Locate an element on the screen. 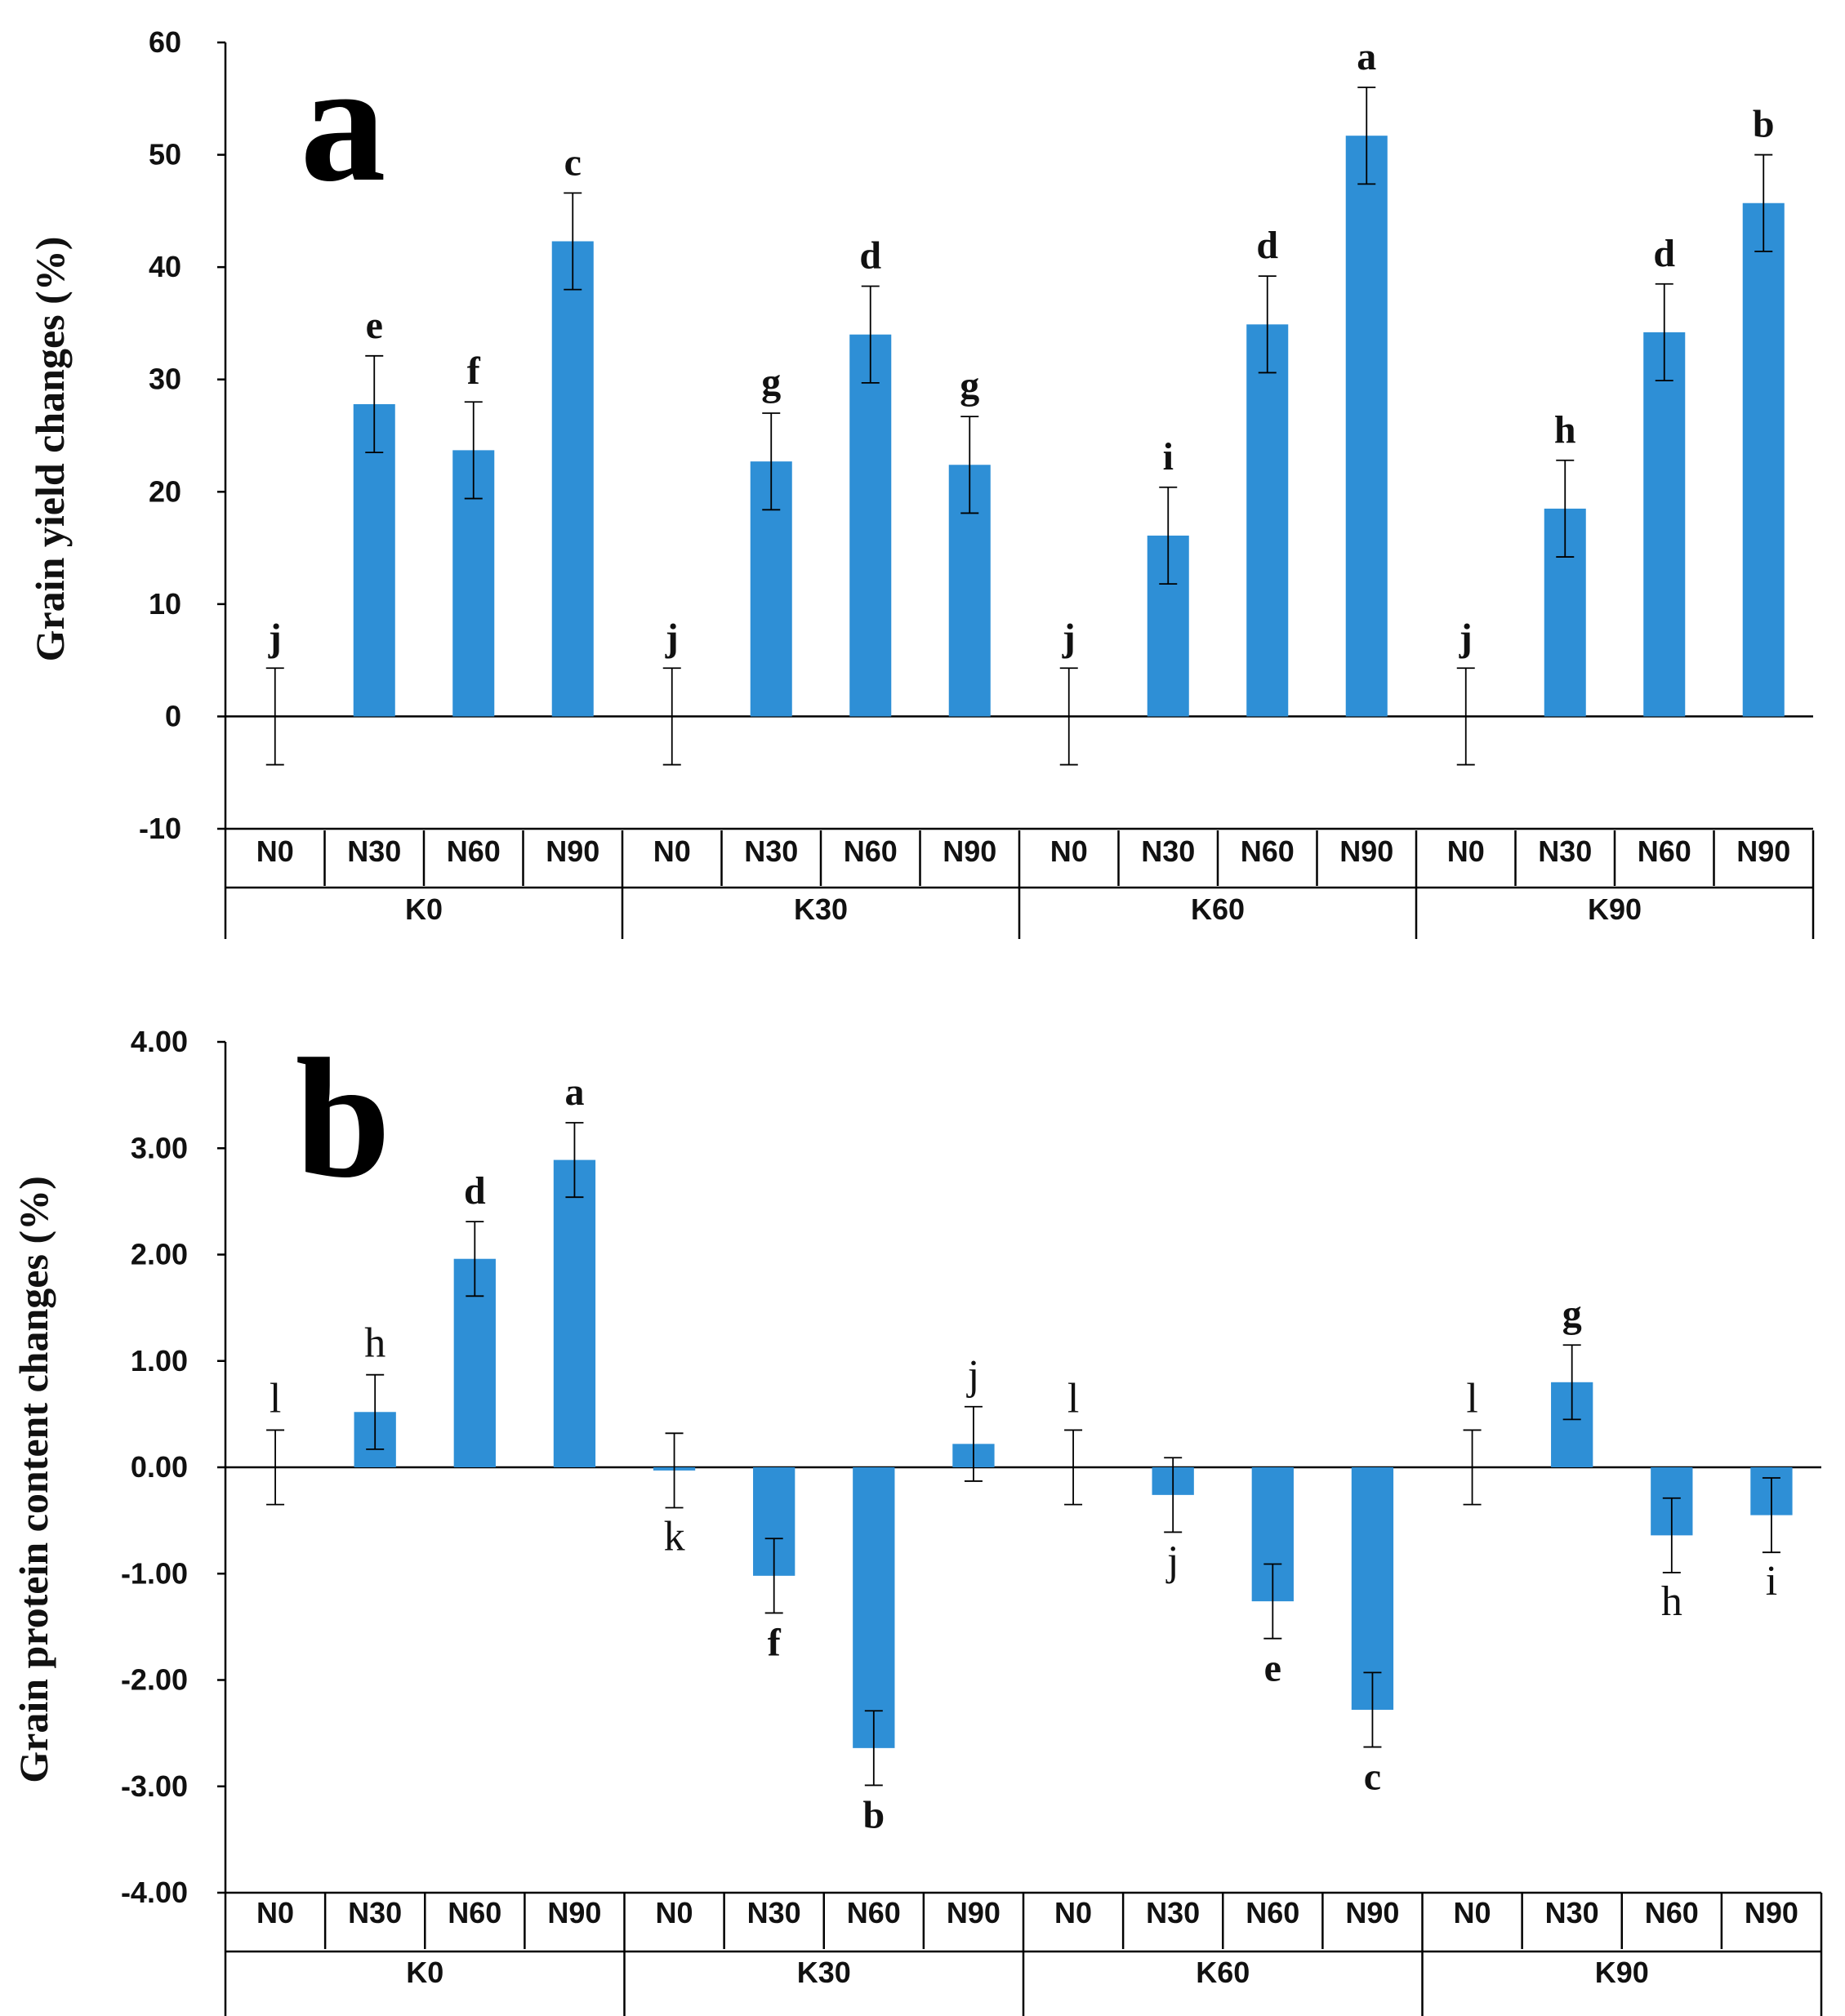  y-axis-title: Grain protein content changes (%) is located at coordinates (33, 1479).